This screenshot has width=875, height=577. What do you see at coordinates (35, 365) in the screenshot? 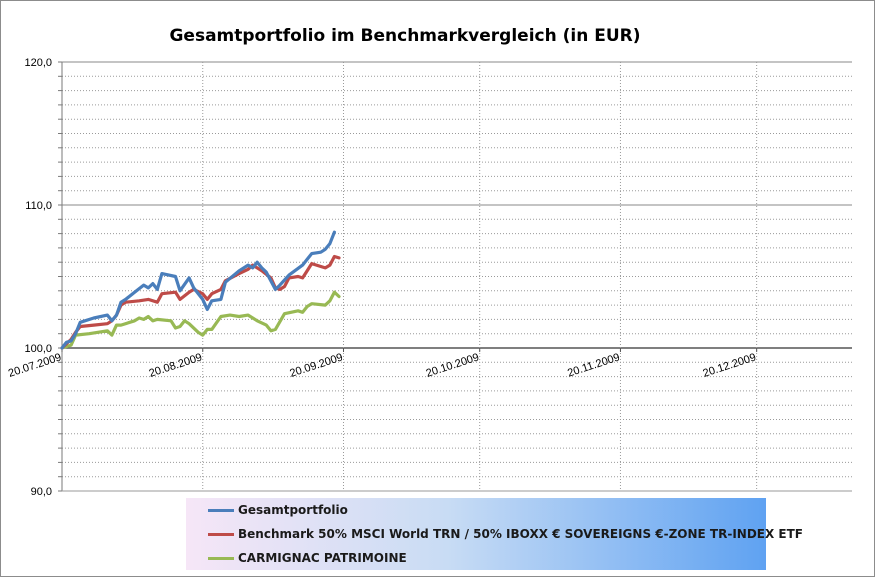
I see `x-tick-label: 20.07.2009` at bounding box center [35, 365].